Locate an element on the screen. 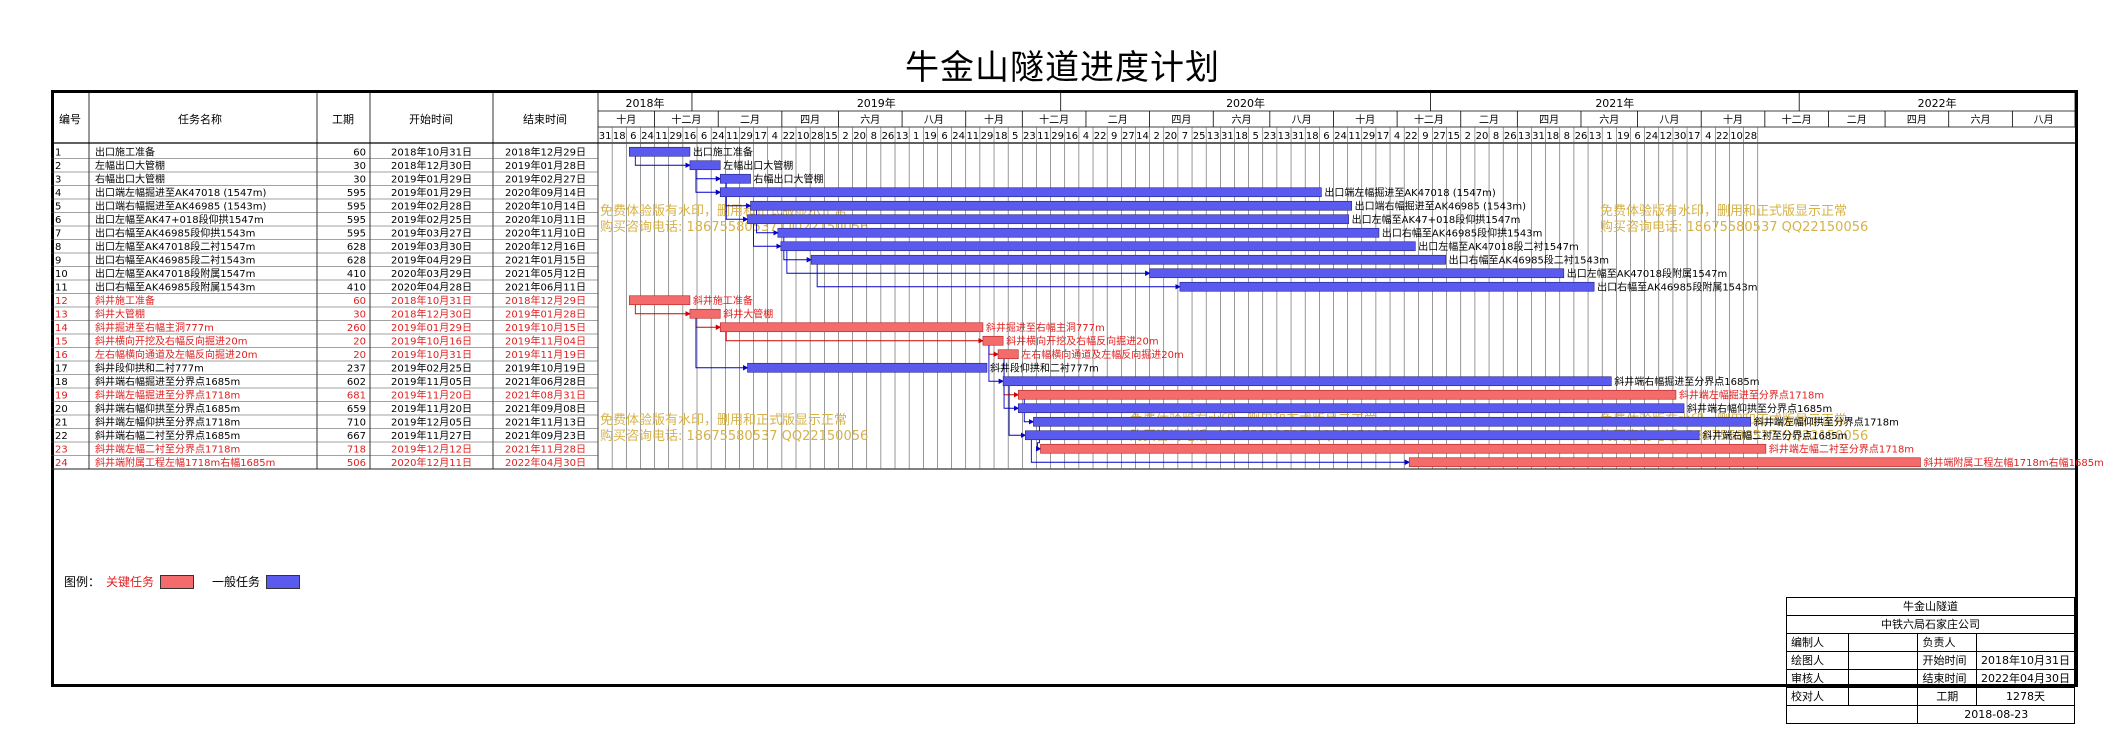 Image resolution: width=2125 pixels, height=735 pixels. task-name: 出口端右幅掘进至AK46985 (1543m) is located at coordinates (180, 205).